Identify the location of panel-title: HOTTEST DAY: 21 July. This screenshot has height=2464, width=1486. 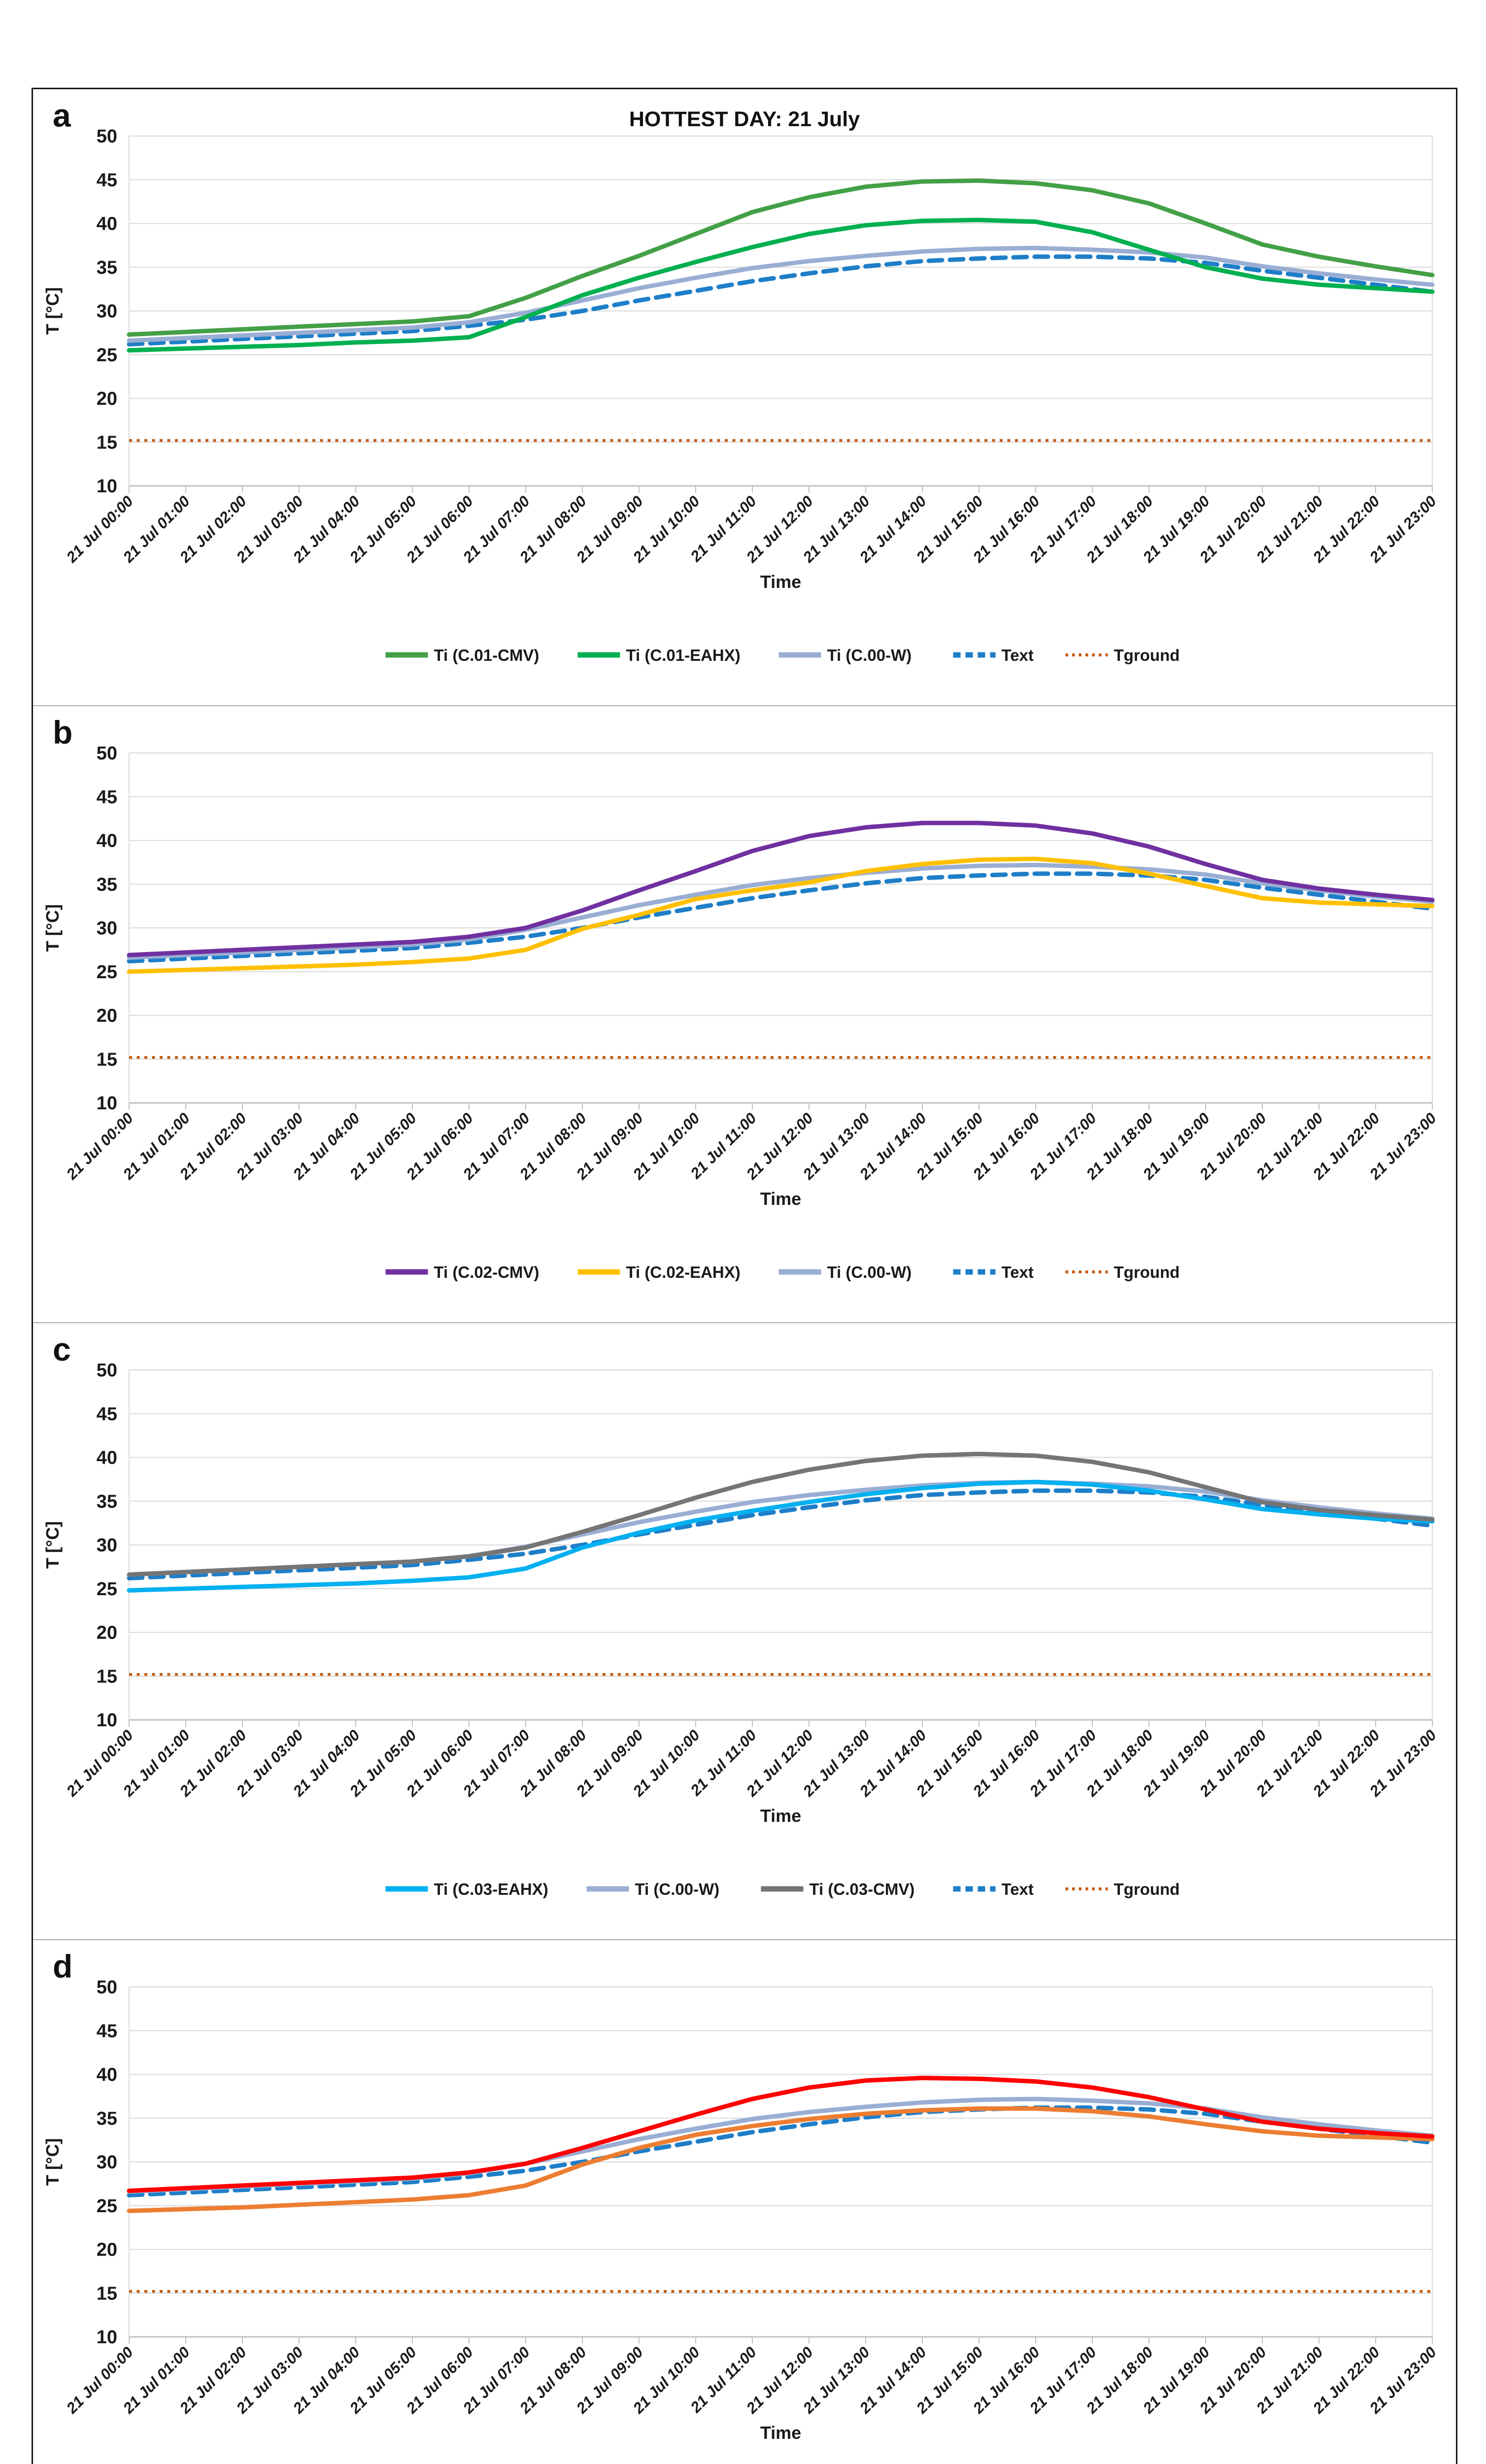
(744, 119).